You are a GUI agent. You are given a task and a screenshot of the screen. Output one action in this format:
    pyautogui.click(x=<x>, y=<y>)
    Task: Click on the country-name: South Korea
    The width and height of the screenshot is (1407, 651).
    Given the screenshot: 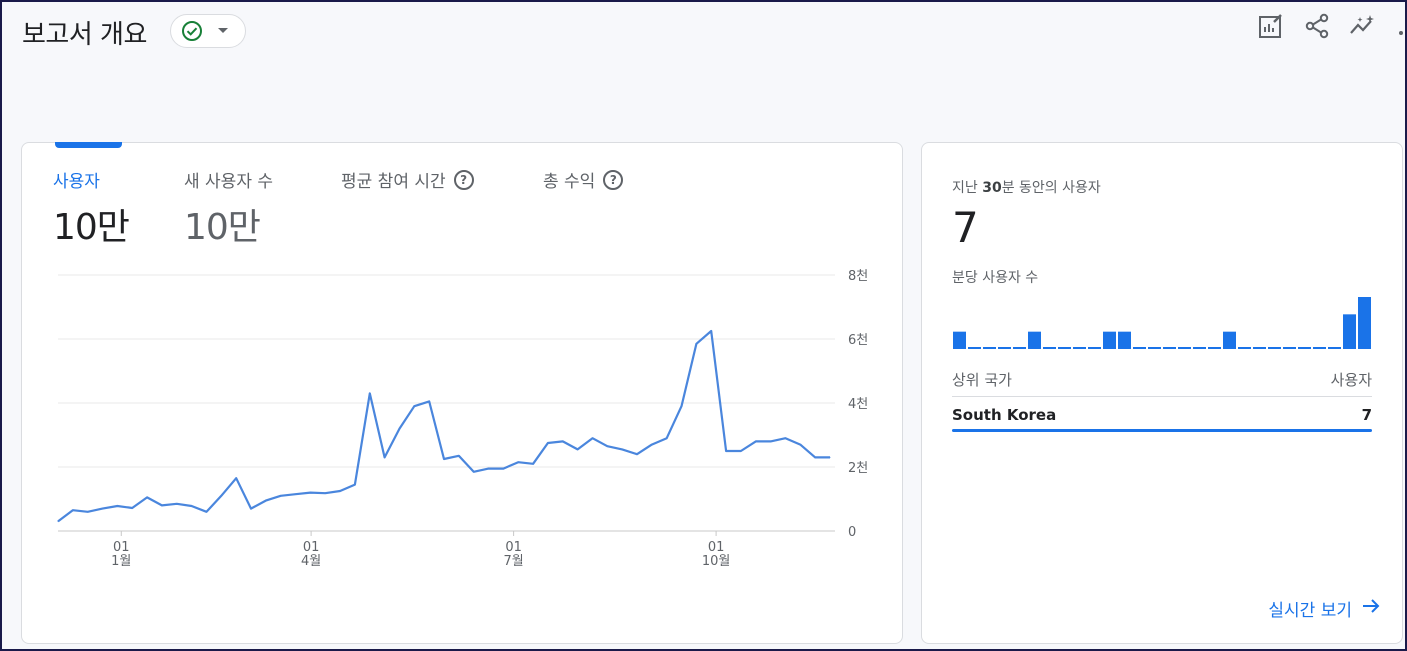 What is the action you would take?
    pyautogui.click(x=1004, y=415)
    